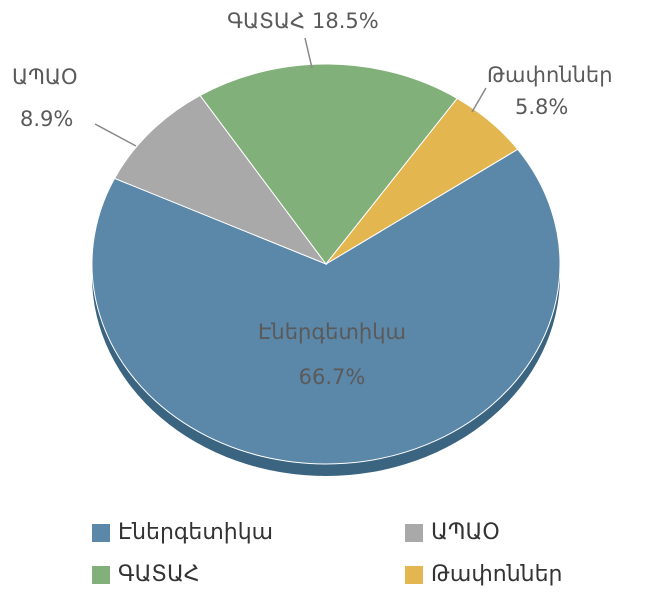 This screenshot has height=593, width=656. What do you see at coordinates (266, 21) in the screenshot?
I see `slice-label: ԳԱՏԱՀ` at bounding box center [266, 21].